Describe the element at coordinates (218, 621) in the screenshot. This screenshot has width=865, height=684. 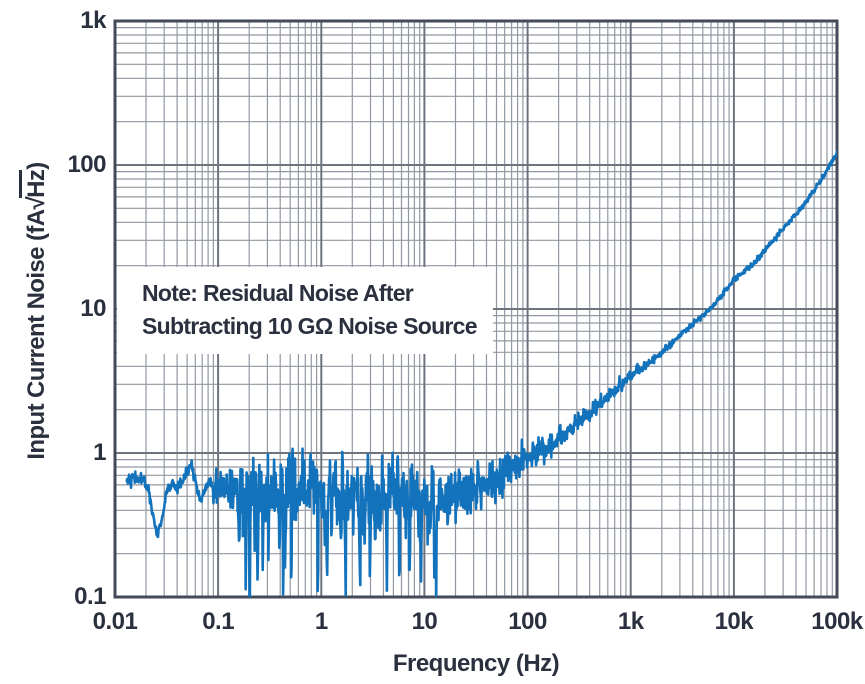
I see `x-tick-label: 0.1` at that location.